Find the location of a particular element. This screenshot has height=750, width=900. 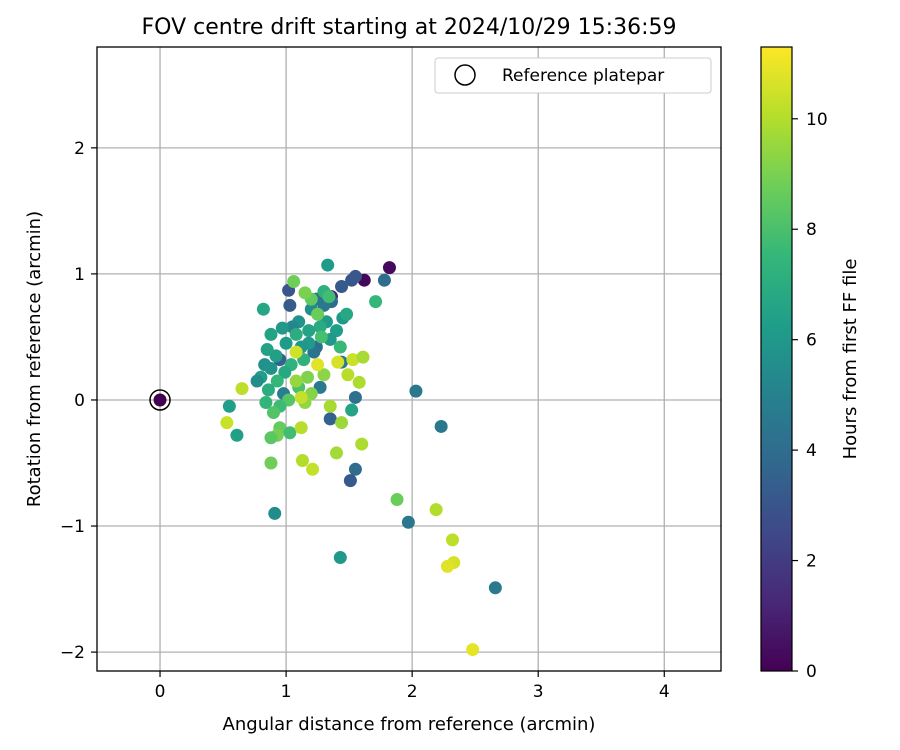

y-tick-label: 2 is located at coordinates (79, 149).